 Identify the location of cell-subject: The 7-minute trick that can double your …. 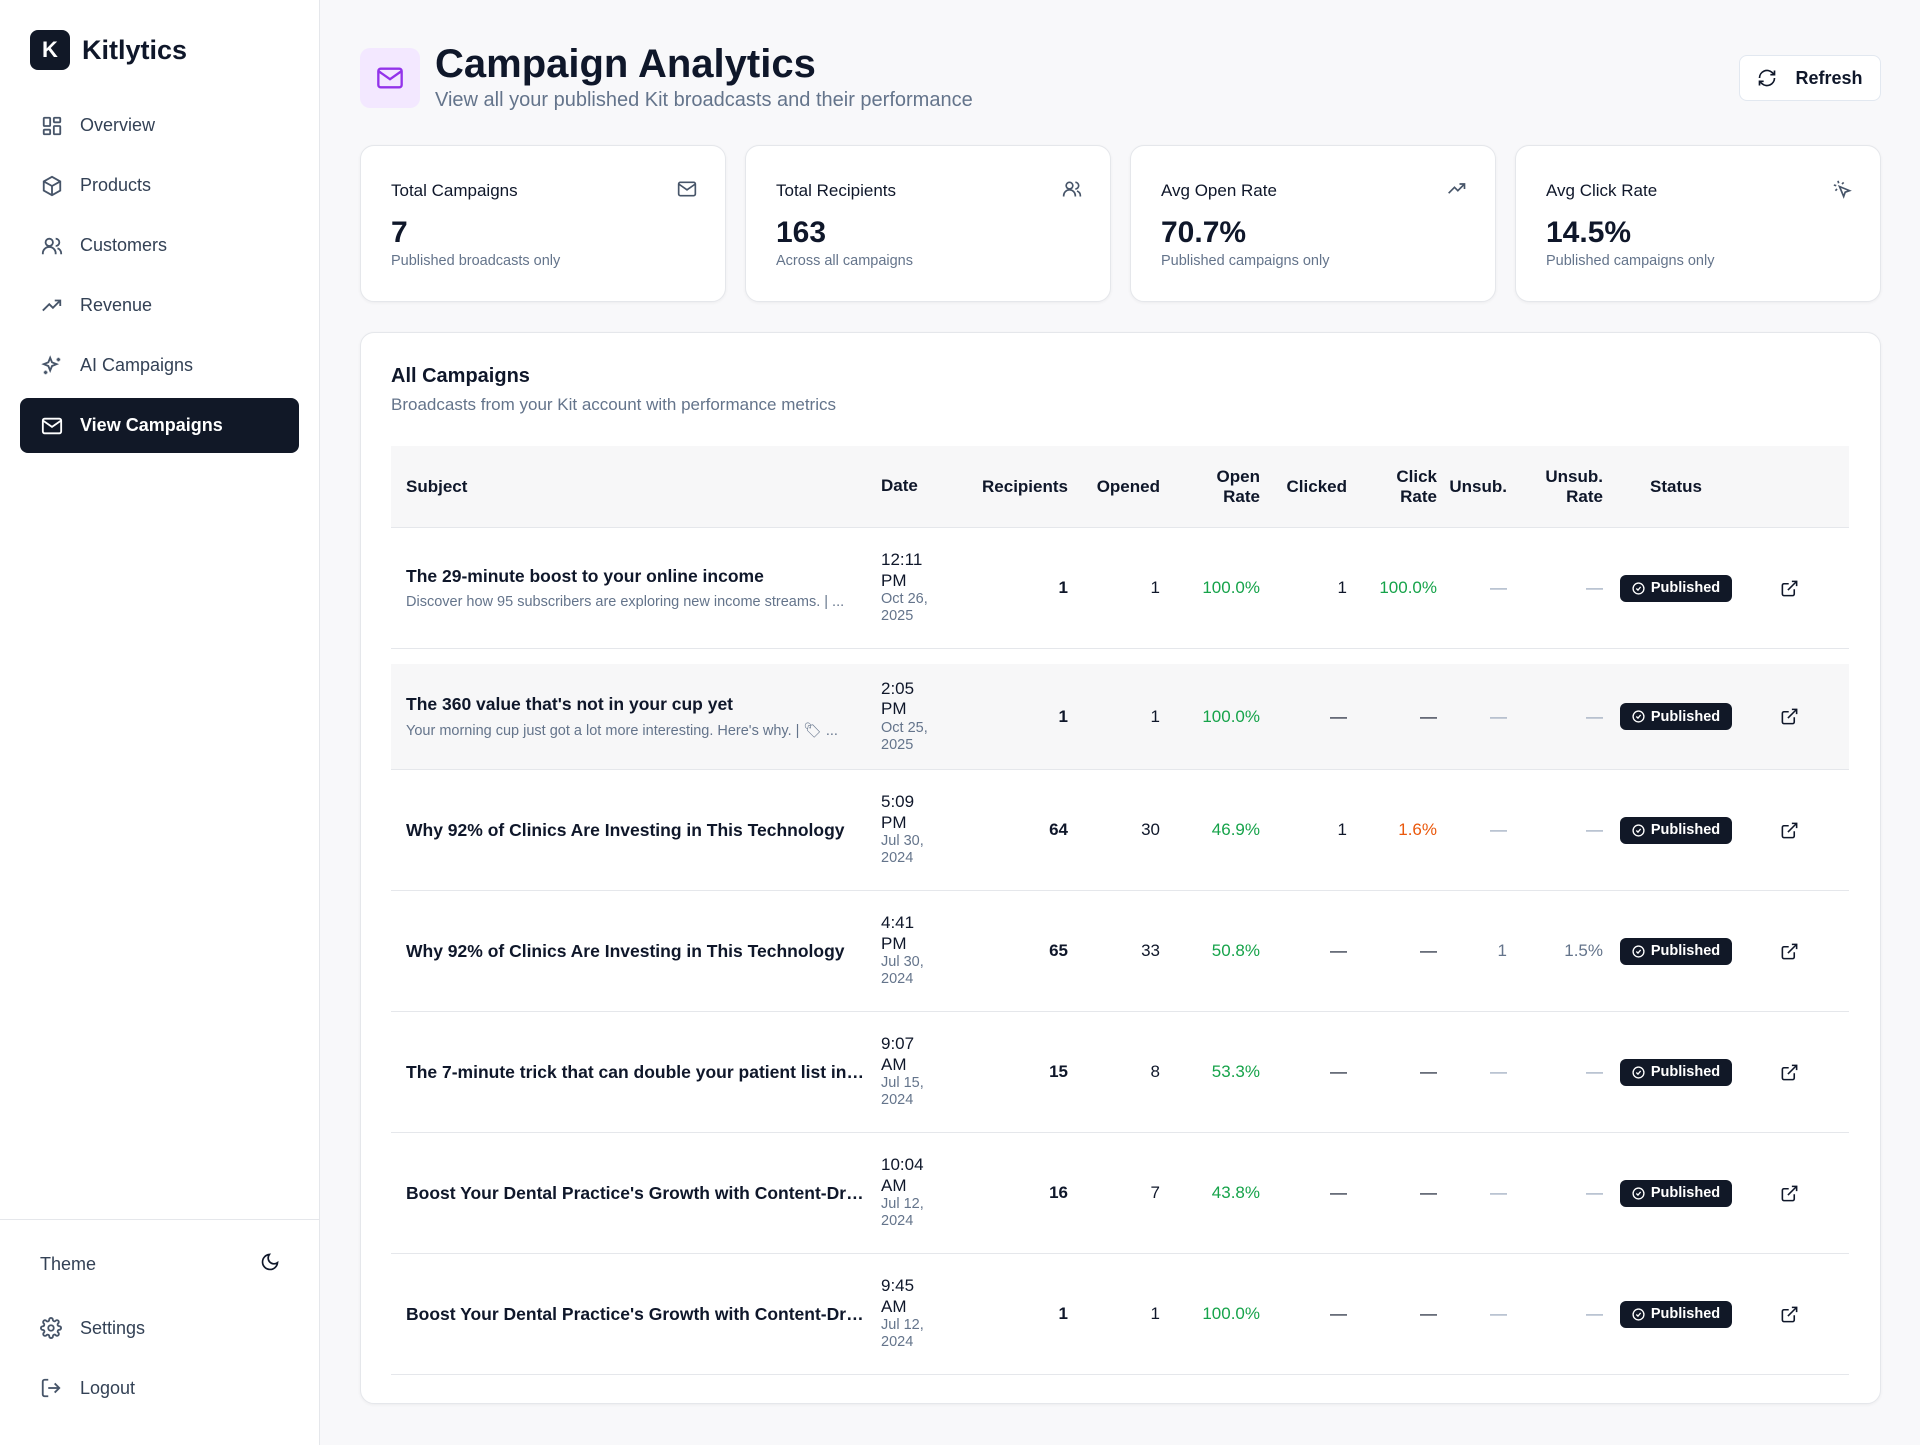
(636, 1072).